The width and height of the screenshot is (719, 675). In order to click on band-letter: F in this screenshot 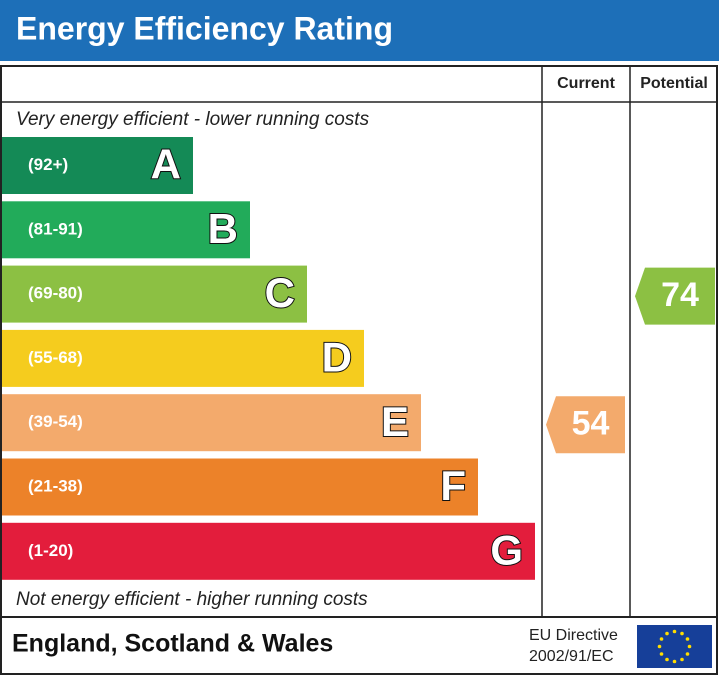, I will do `click(453, 485)`.